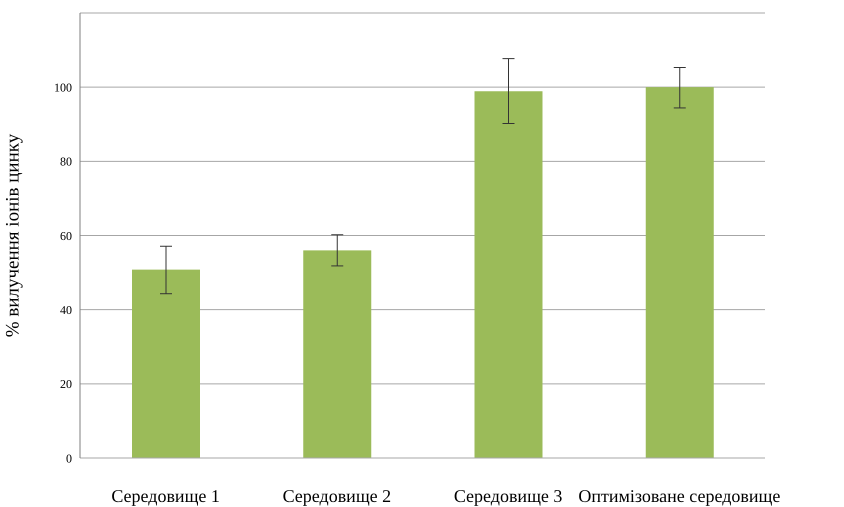  What do you see at coordinates (69, 458) in the screenshot?
I see `y-tick-label: 0` at bounding box center [69, 458].